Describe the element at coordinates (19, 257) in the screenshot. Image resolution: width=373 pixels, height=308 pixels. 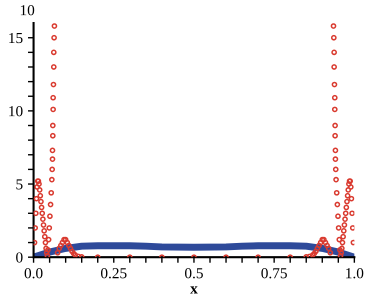
I see `y-tick-label: 0` at that location.